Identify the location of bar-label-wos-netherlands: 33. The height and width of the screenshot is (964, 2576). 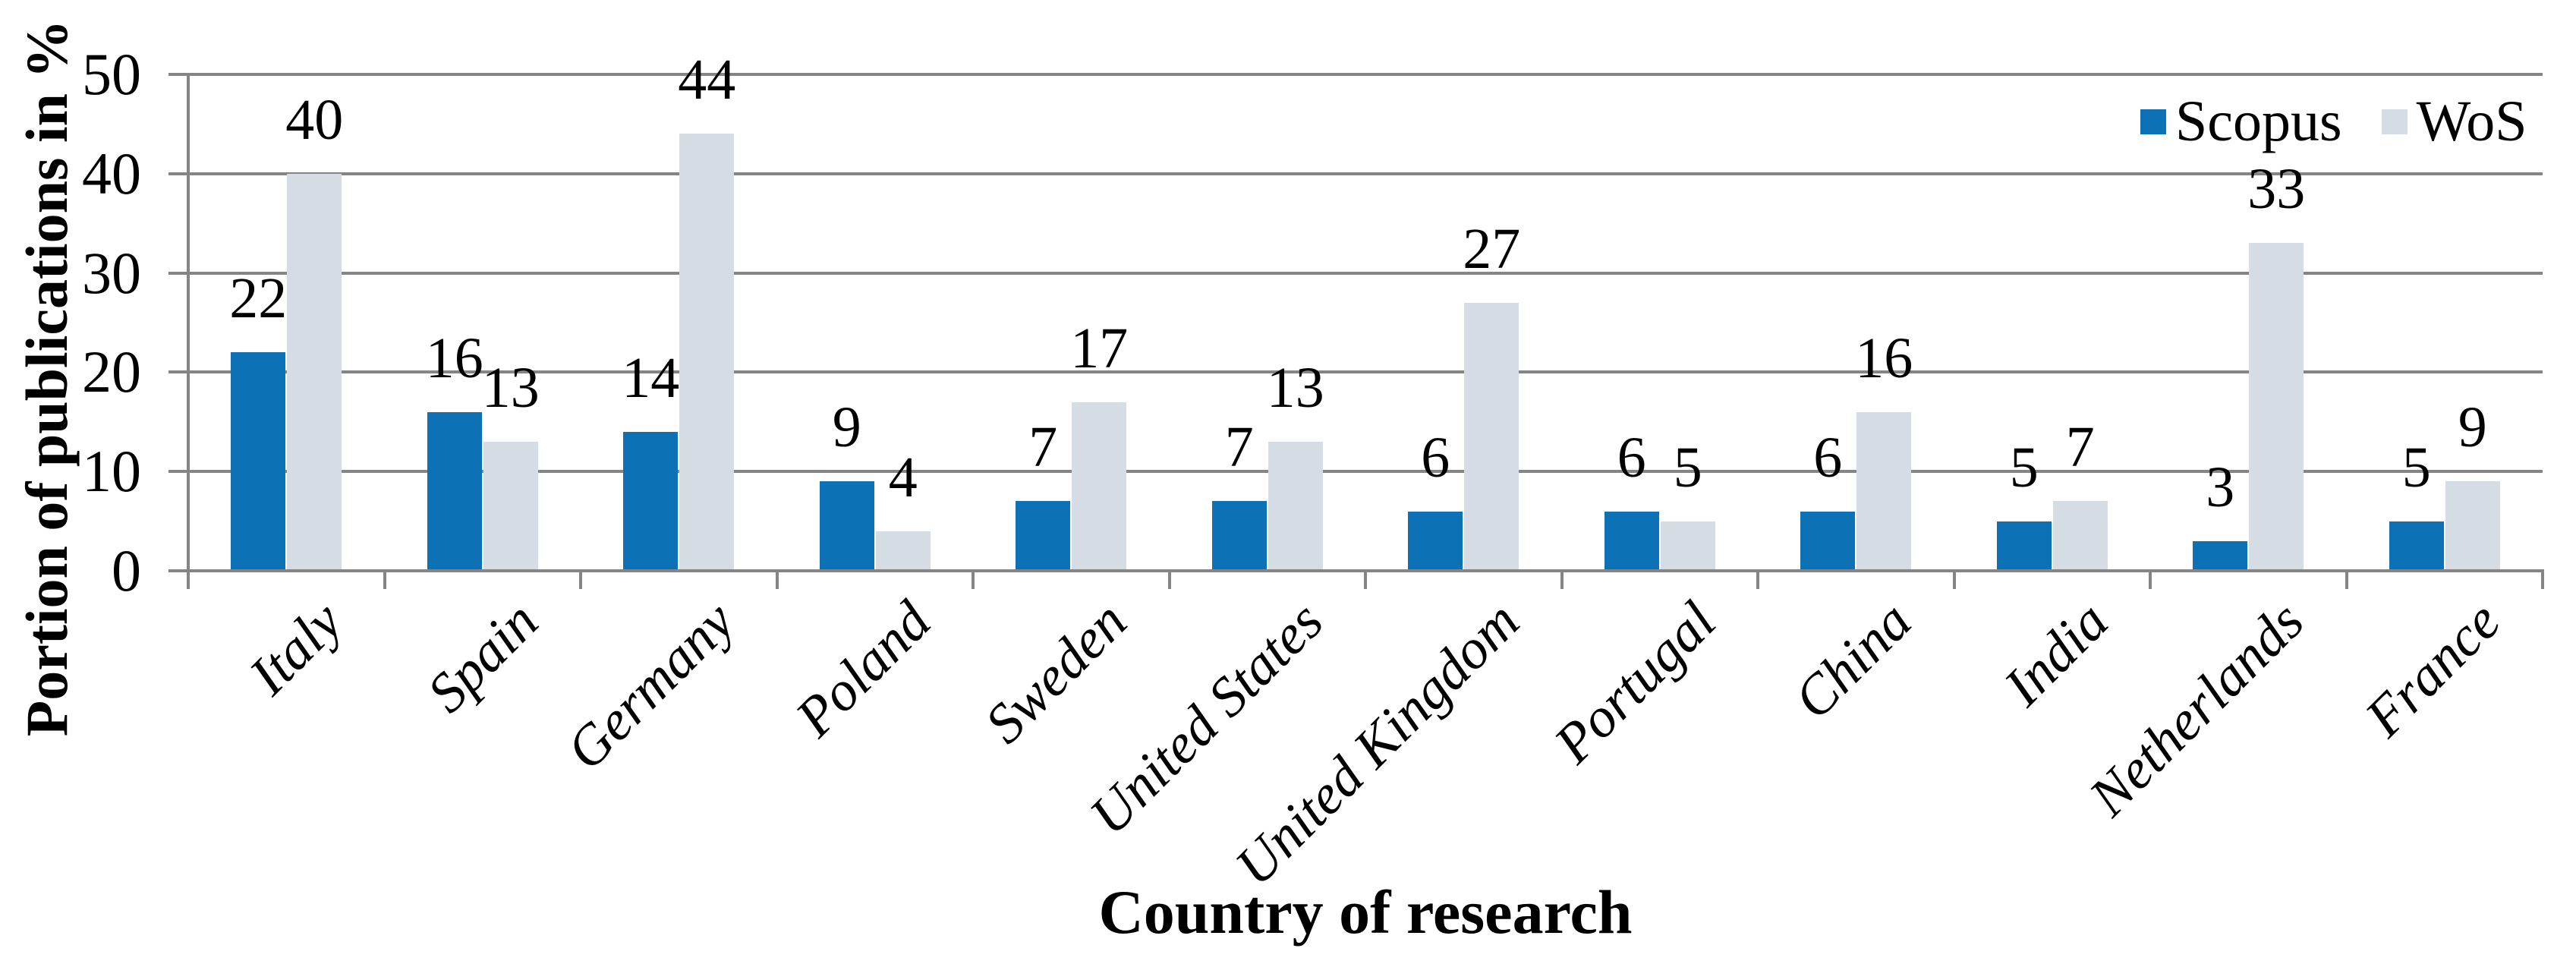
(2276, 189).